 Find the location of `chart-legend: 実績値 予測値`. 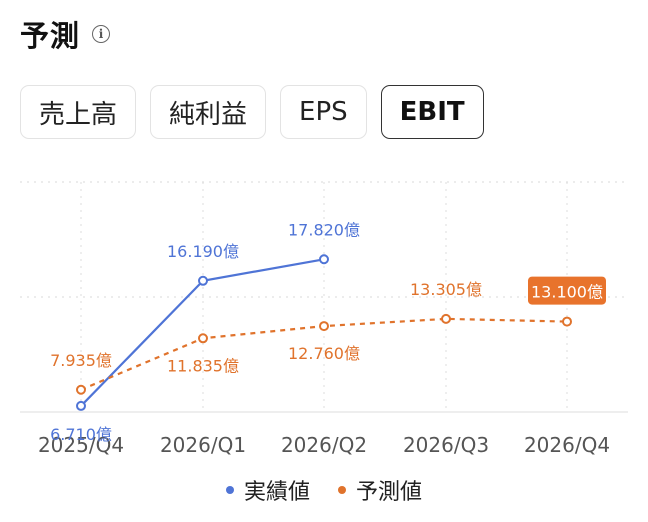

chart-legend: 実績値 予測値 is located at coordinates (324, 490).